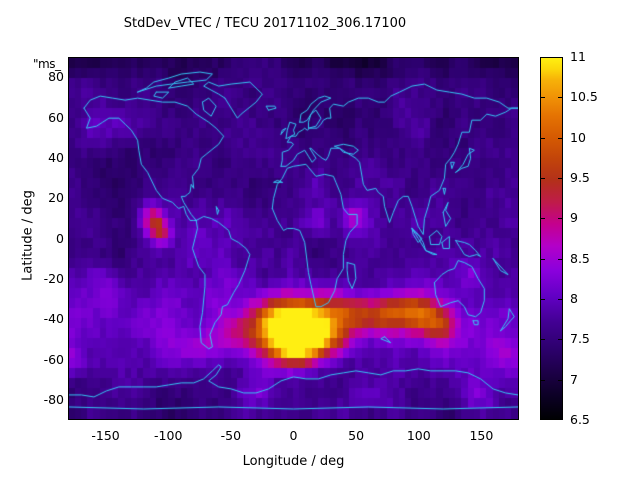 The image size is (640, 480). I want to click on y-tick-label: 20, so click(56, 198).